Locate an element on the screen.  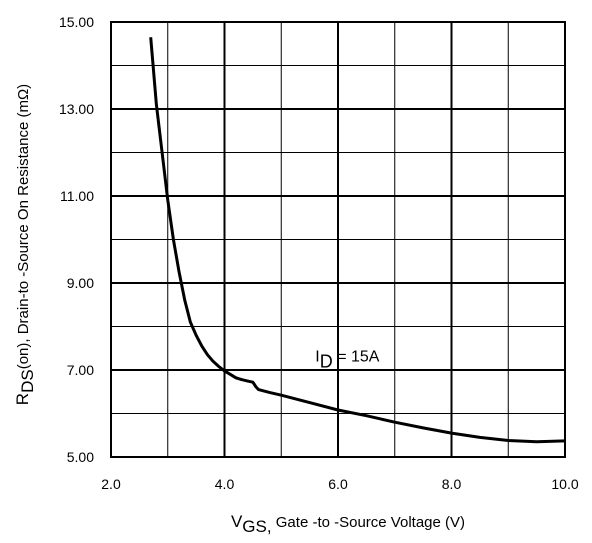
annotation-subscript: D is located at coordinates (326, 361).